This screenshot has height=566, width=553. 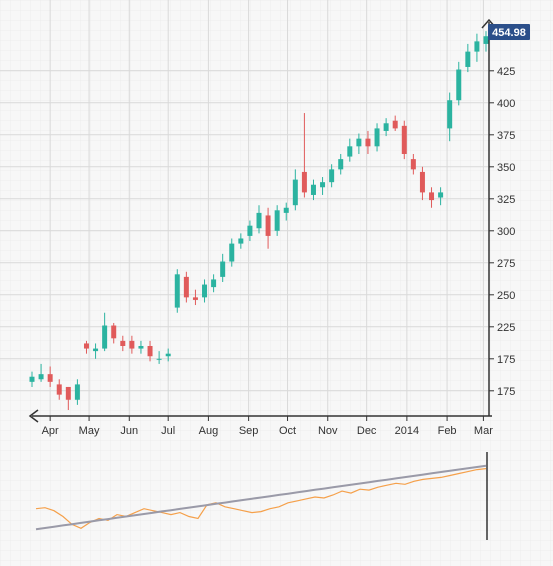 I want to click on last-price-tag-bg, so click(x=509, y=32).